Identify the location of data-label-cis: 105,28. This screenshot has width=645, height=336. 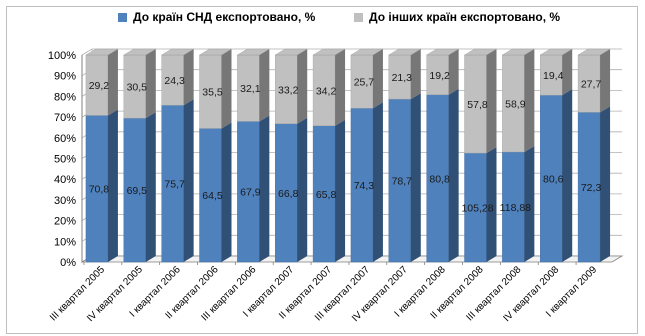
(477, 209).